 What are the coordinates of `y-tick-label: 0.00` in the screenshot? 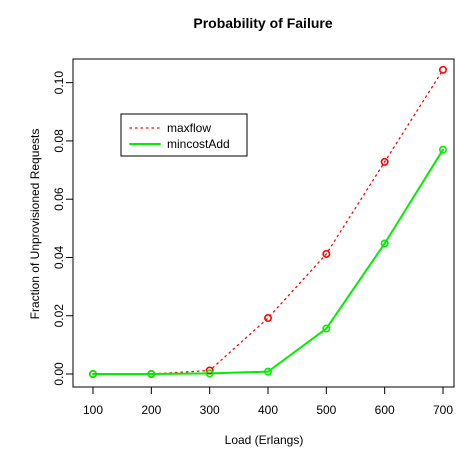 It's located at (59, 374).